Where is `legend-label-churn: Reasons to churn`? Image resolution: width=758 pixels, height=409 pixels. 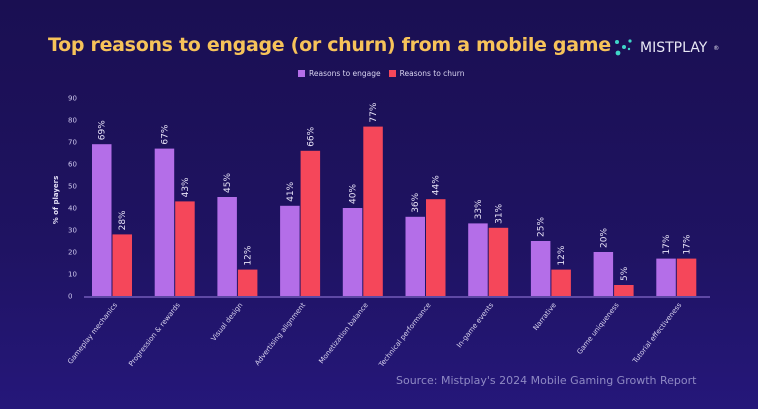
legend-label-churn: Reasons to churn is located at coordinates (432, 73).